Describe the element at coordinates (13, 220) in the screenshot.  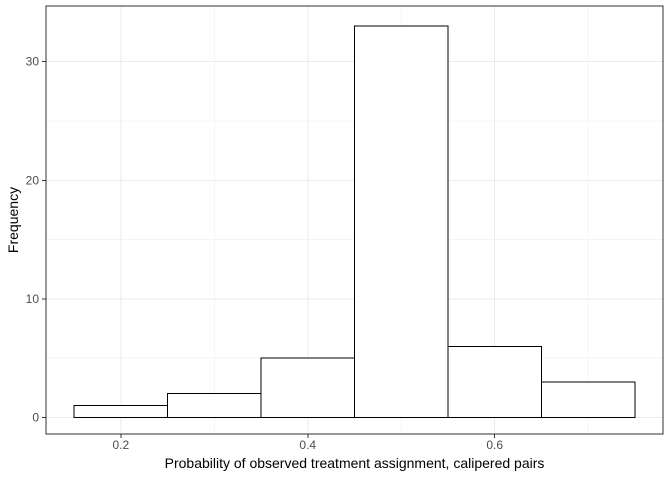
I see `y-axis-title: Frequency` at that location.